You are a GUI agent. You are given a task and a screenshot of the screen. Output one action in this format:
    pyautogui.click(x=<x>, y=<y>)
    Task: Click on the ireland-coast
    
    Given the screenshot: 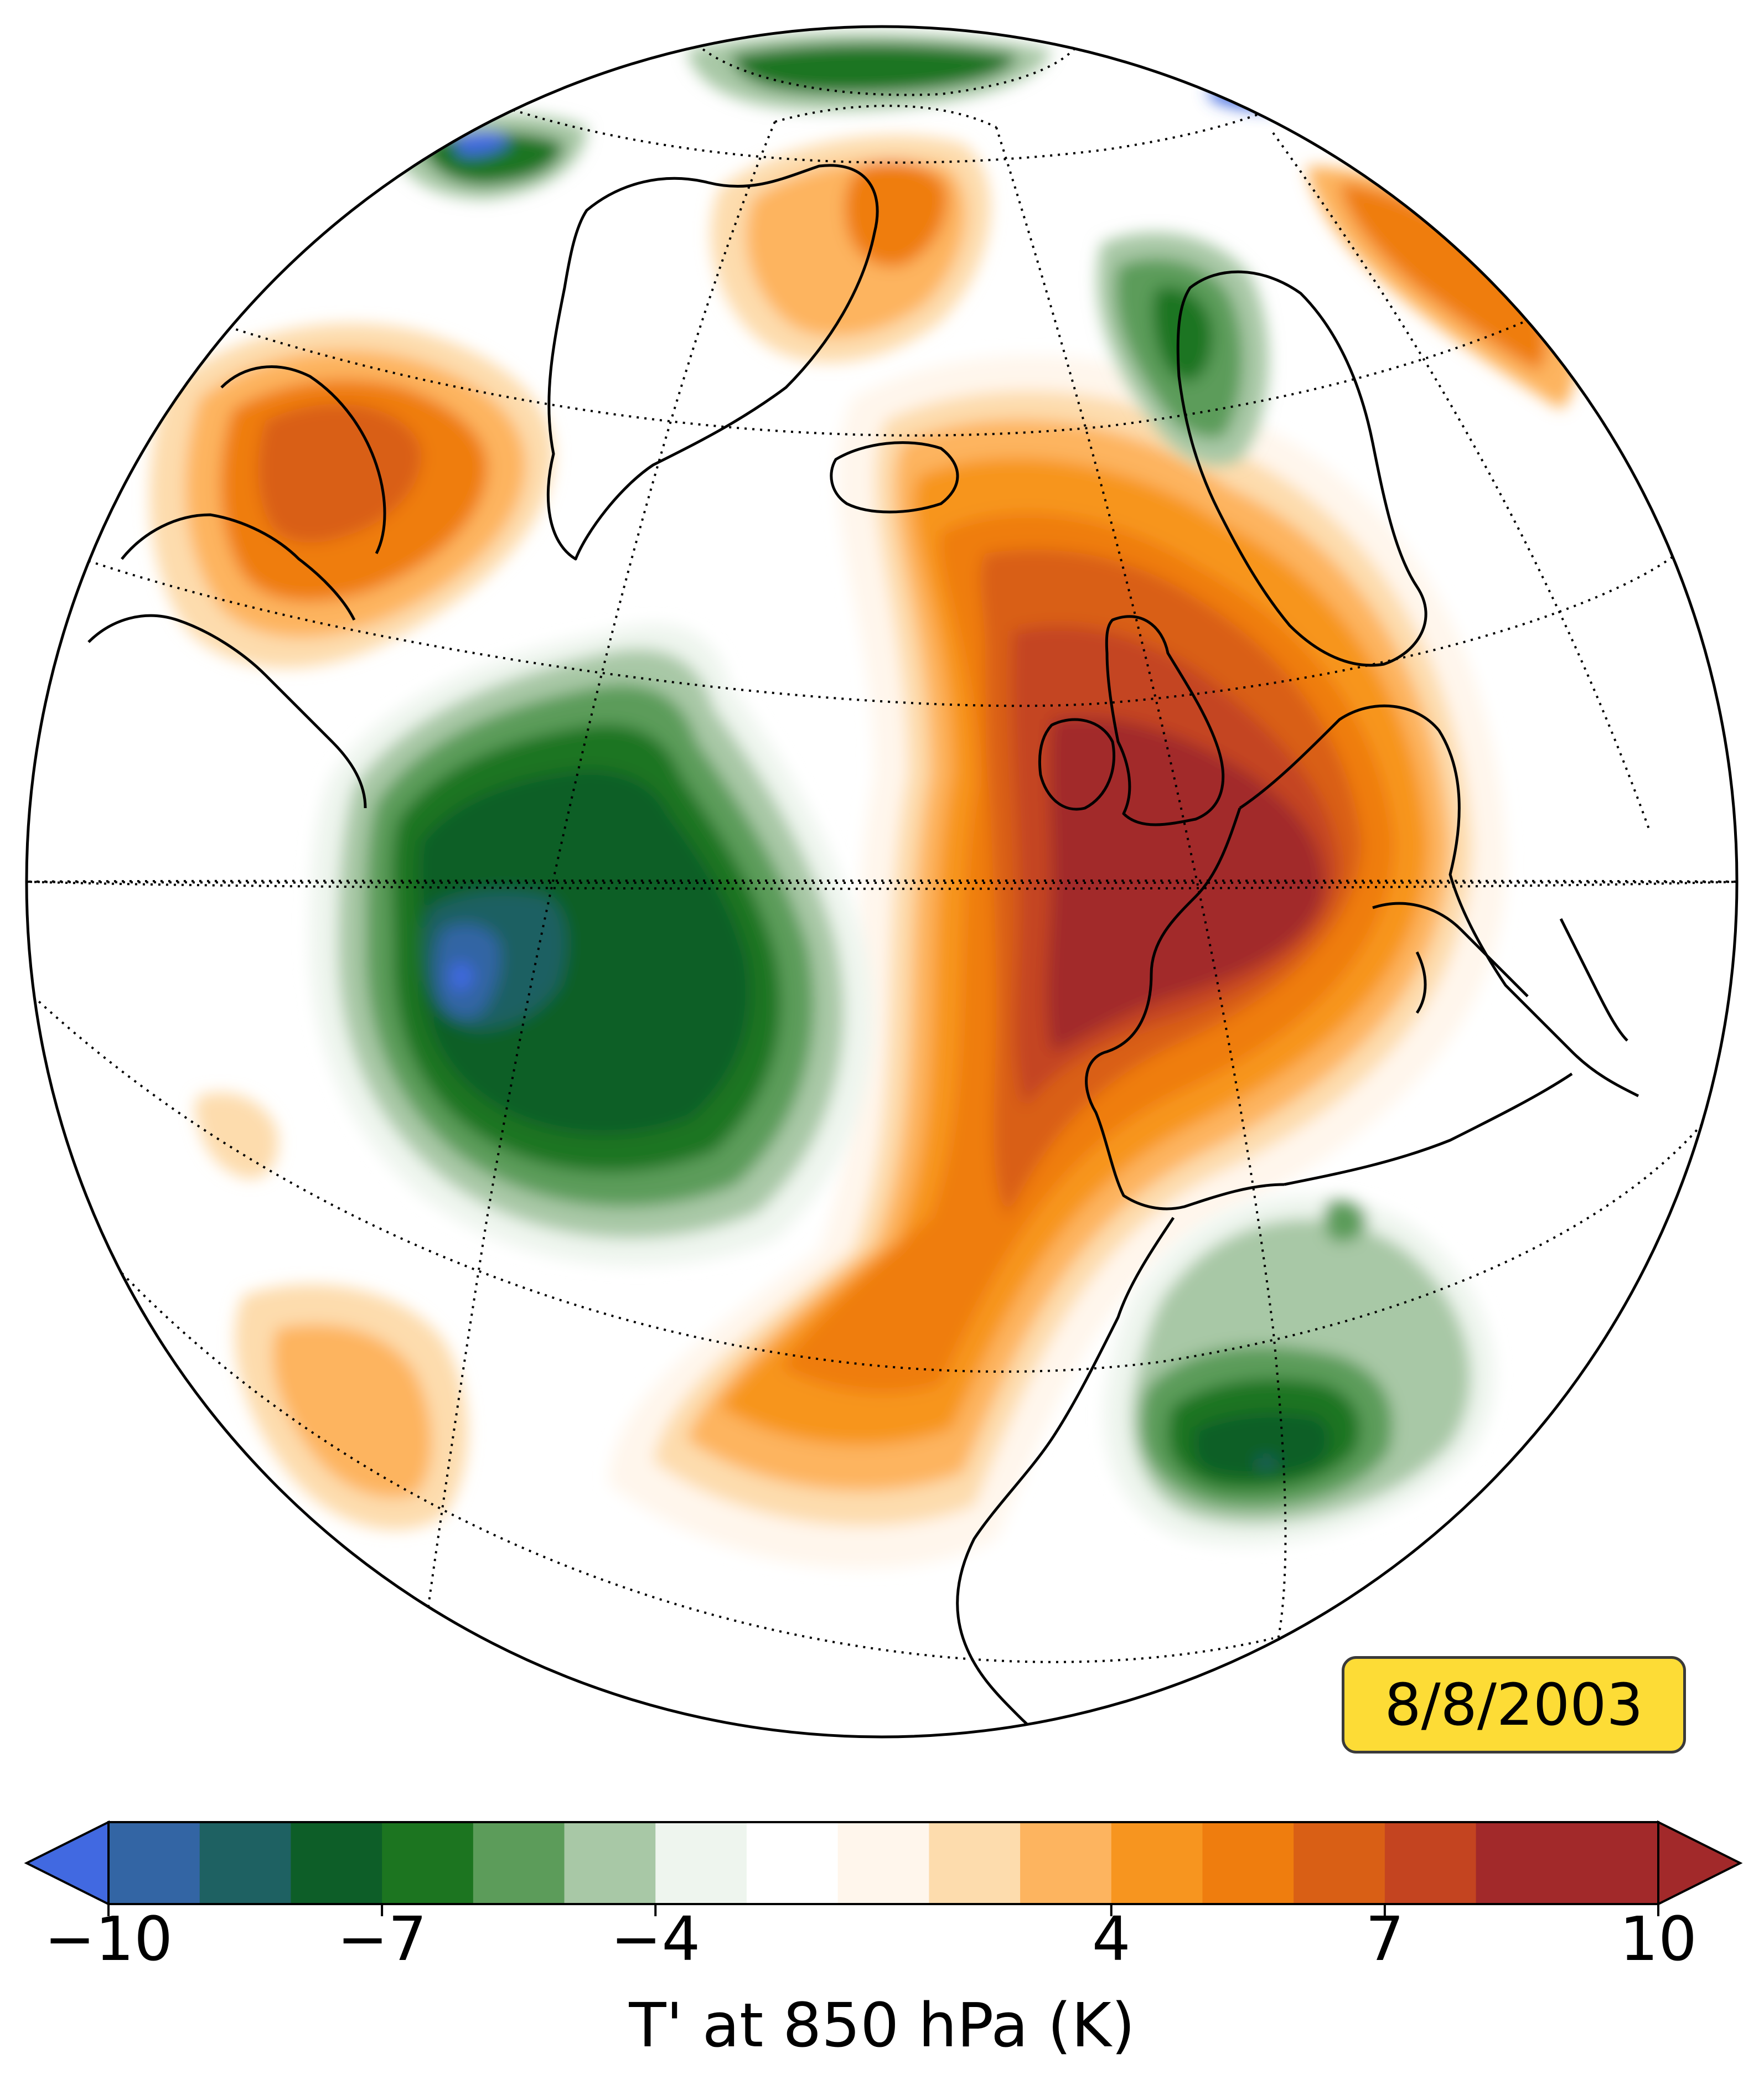 What is the action you would take?
    pyautogui.click(x=1077, y=765)
    